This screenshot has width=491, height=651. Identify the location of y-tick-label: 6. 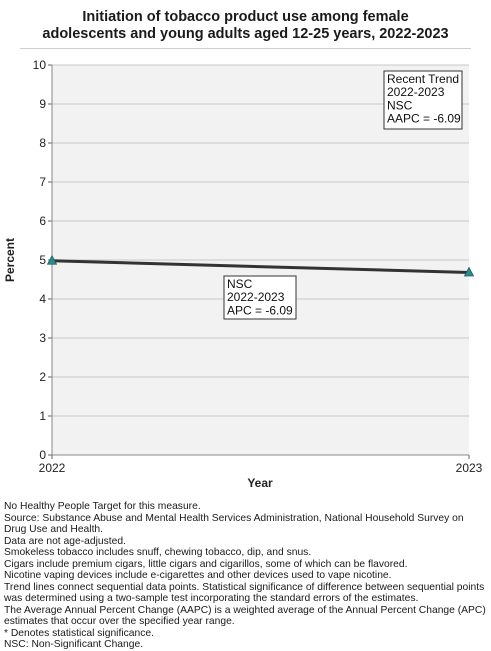
(42, 221).